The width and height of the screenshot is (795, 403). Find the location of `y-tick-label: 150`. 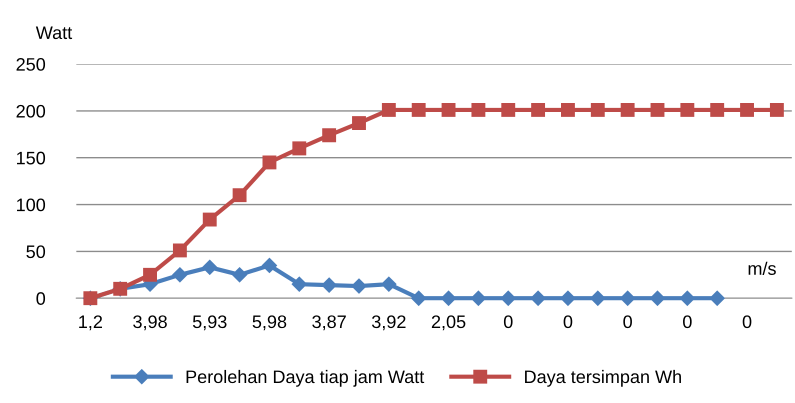

y-tick-label: 150 is located at coordinates (31, 158).